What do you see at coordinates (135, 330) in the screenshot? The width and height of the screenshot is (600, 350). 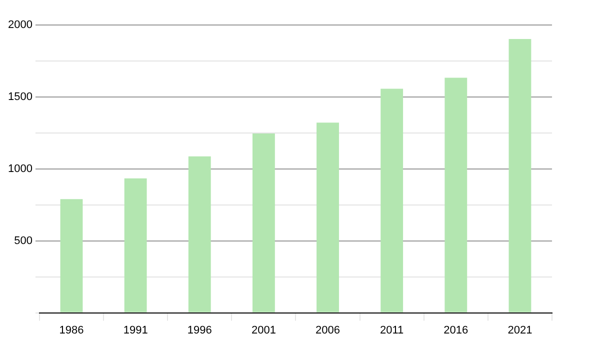 I see `x-tick-label: 1991` at bounding box center [135, 330].